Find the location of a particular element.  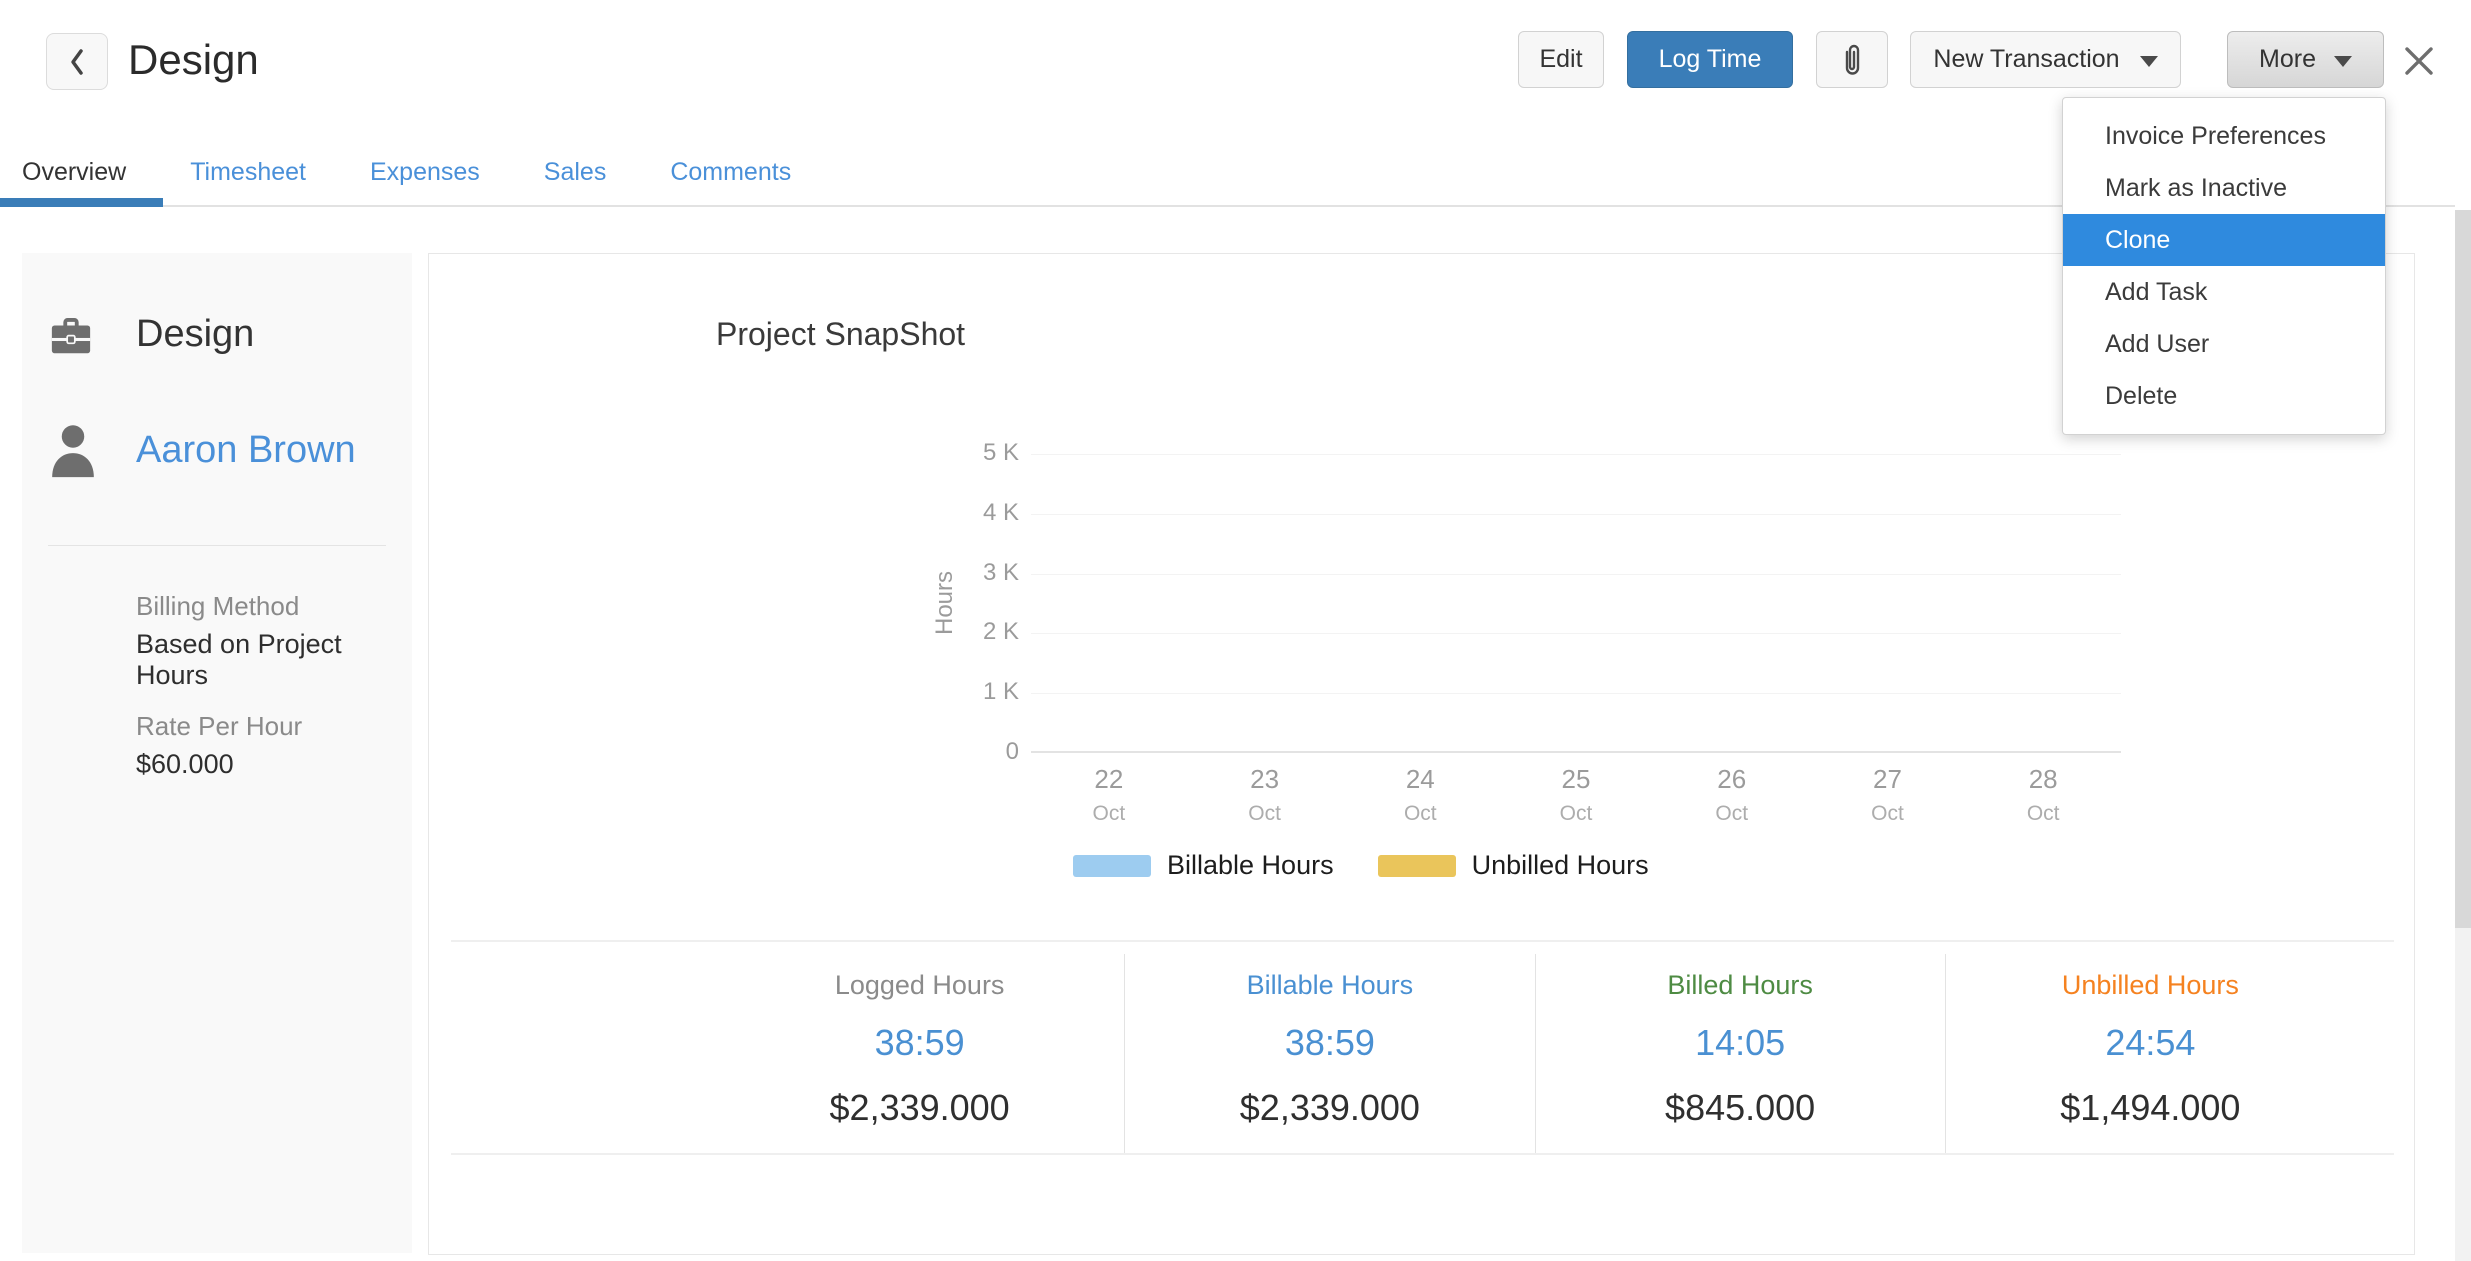

x-axis-tick: 26 Oct is located at coordinates (1732, 794).